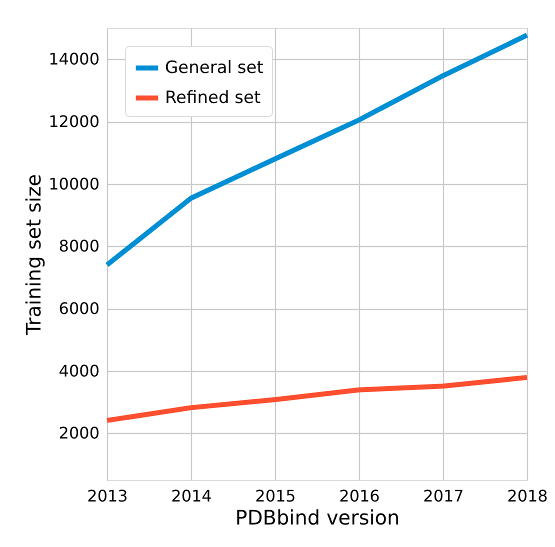 The height and width of the screenshot is (547, 555). What do you see at coordinates (107, 496) in the screenshot?
I see `x-tick-label: 2013` at bounding box center [107, 496].